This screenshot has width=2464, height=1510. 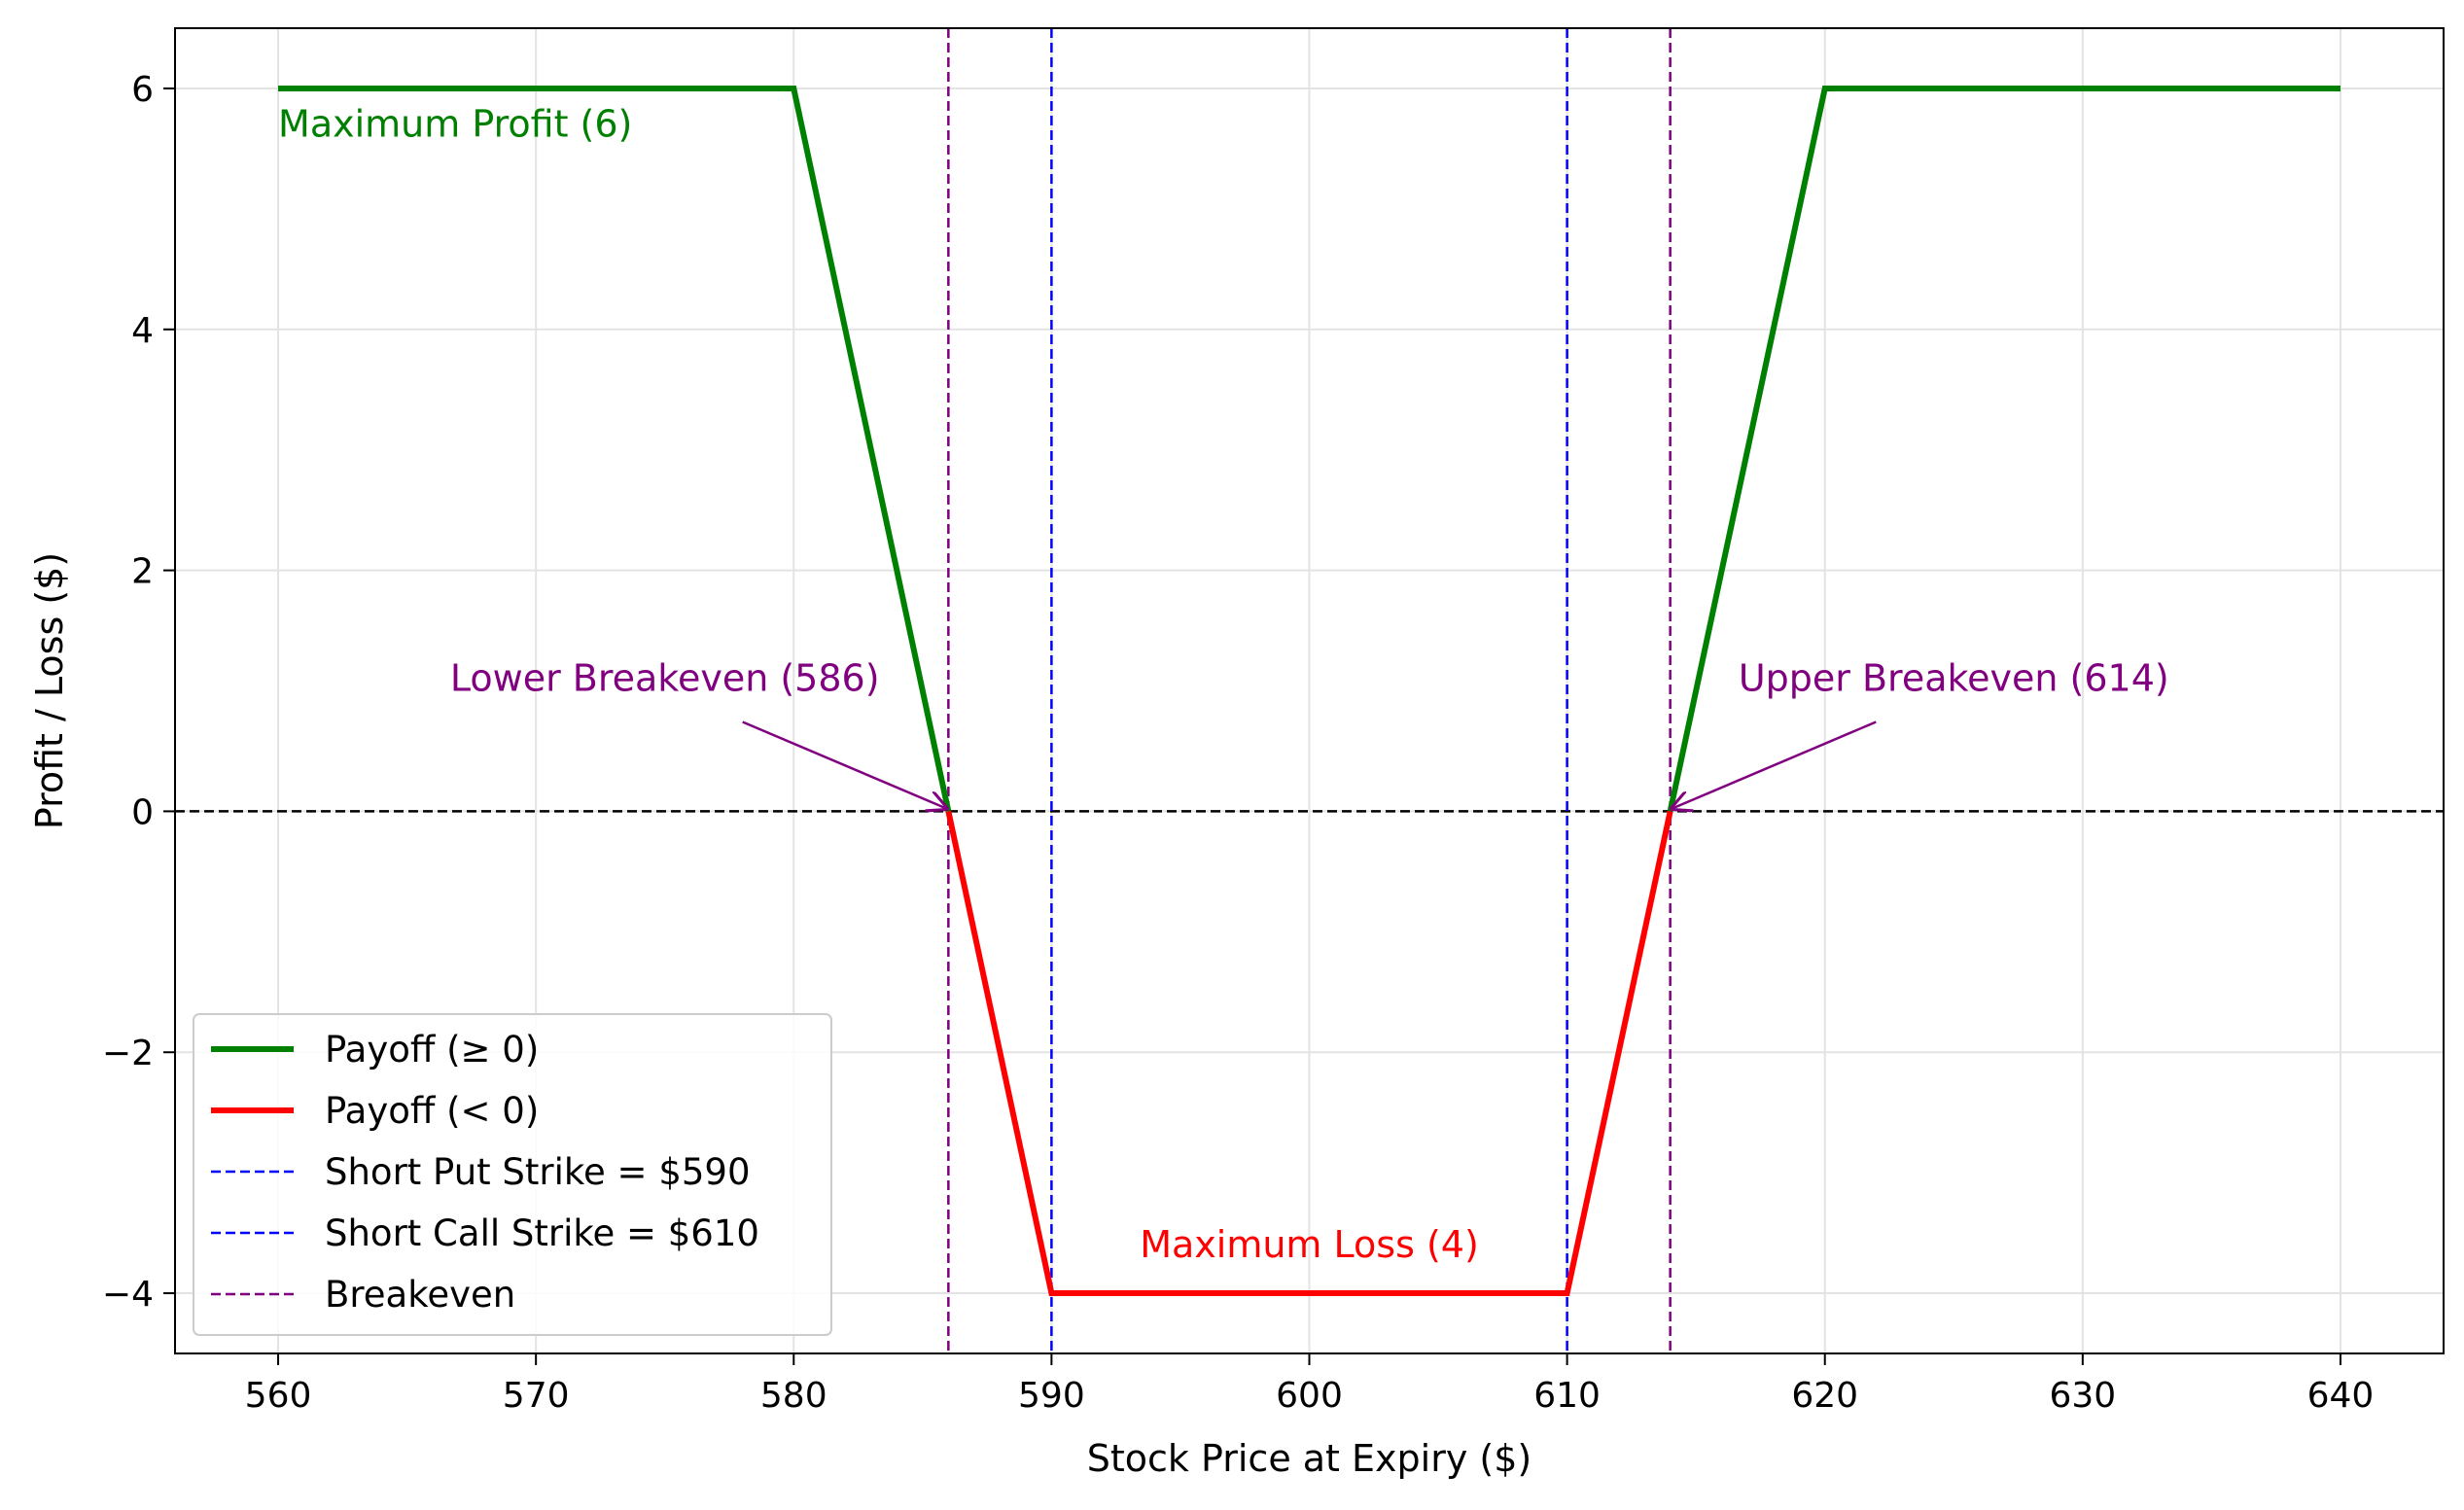 What do you see at coordinates (665, 678) in the screenshot?
I see `annotation-label: Lower Breakeven (586)` at bounding box center [665, 678].